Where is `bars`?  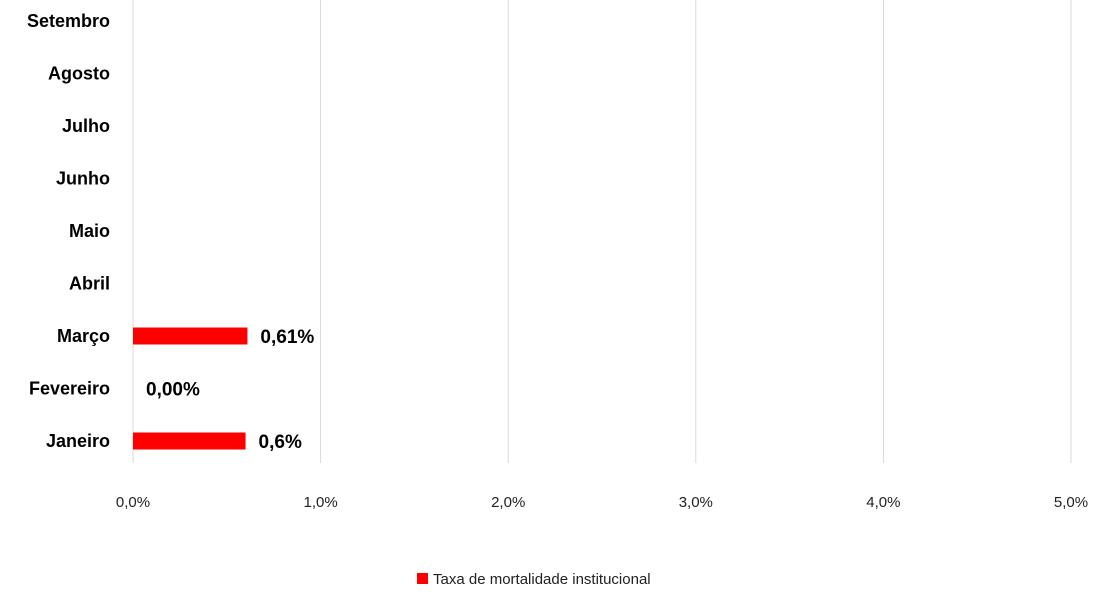
bars is located at coordinates (190, 388).